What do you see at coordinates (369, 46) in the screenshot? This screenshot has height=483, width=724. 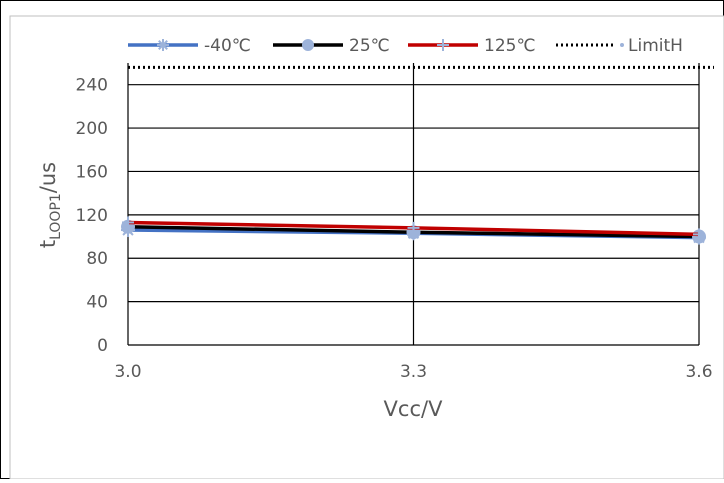 I see `legend-label: 25℃` at bounding box center [369, 46].